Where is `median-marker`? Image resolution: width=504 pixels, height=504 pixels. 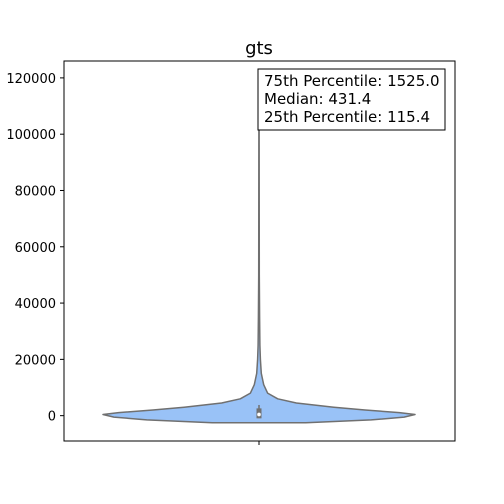
median-marker is located at coordinates (259, 414).